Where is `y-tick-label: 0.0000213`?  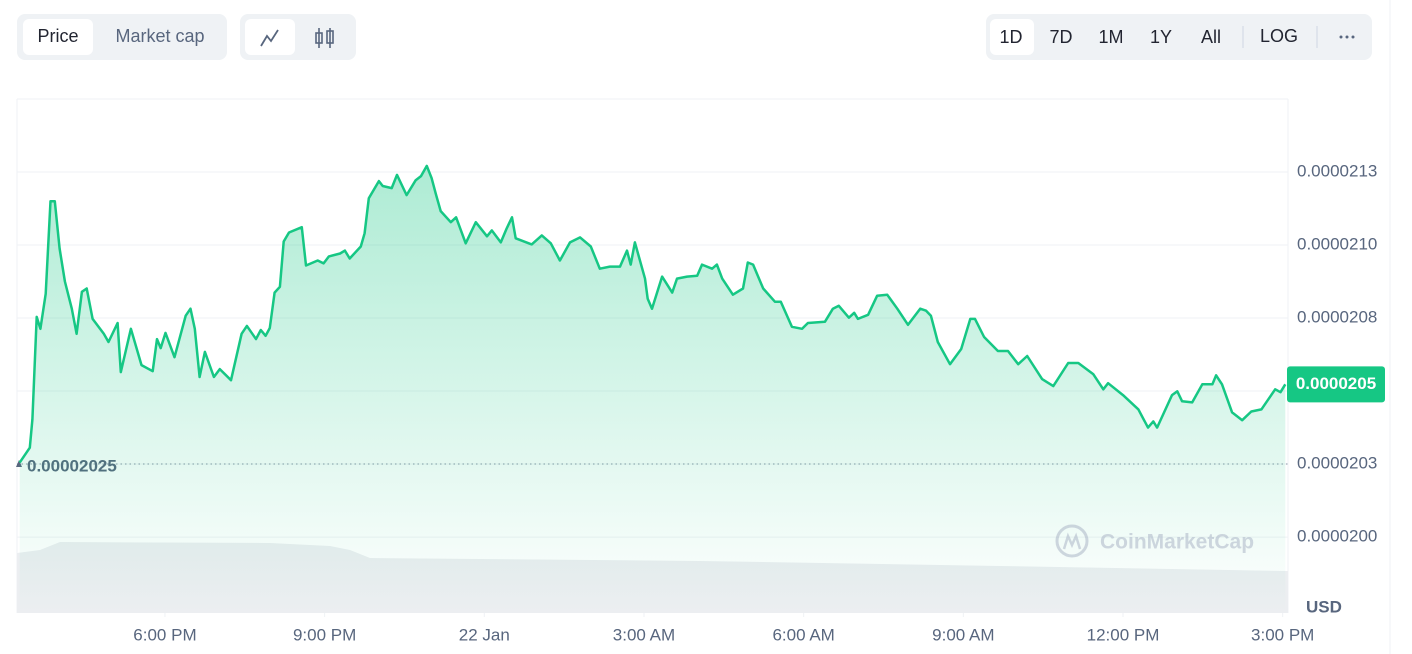 y-tick-label: 0.0000213 is located at coordinates (1337, 170).